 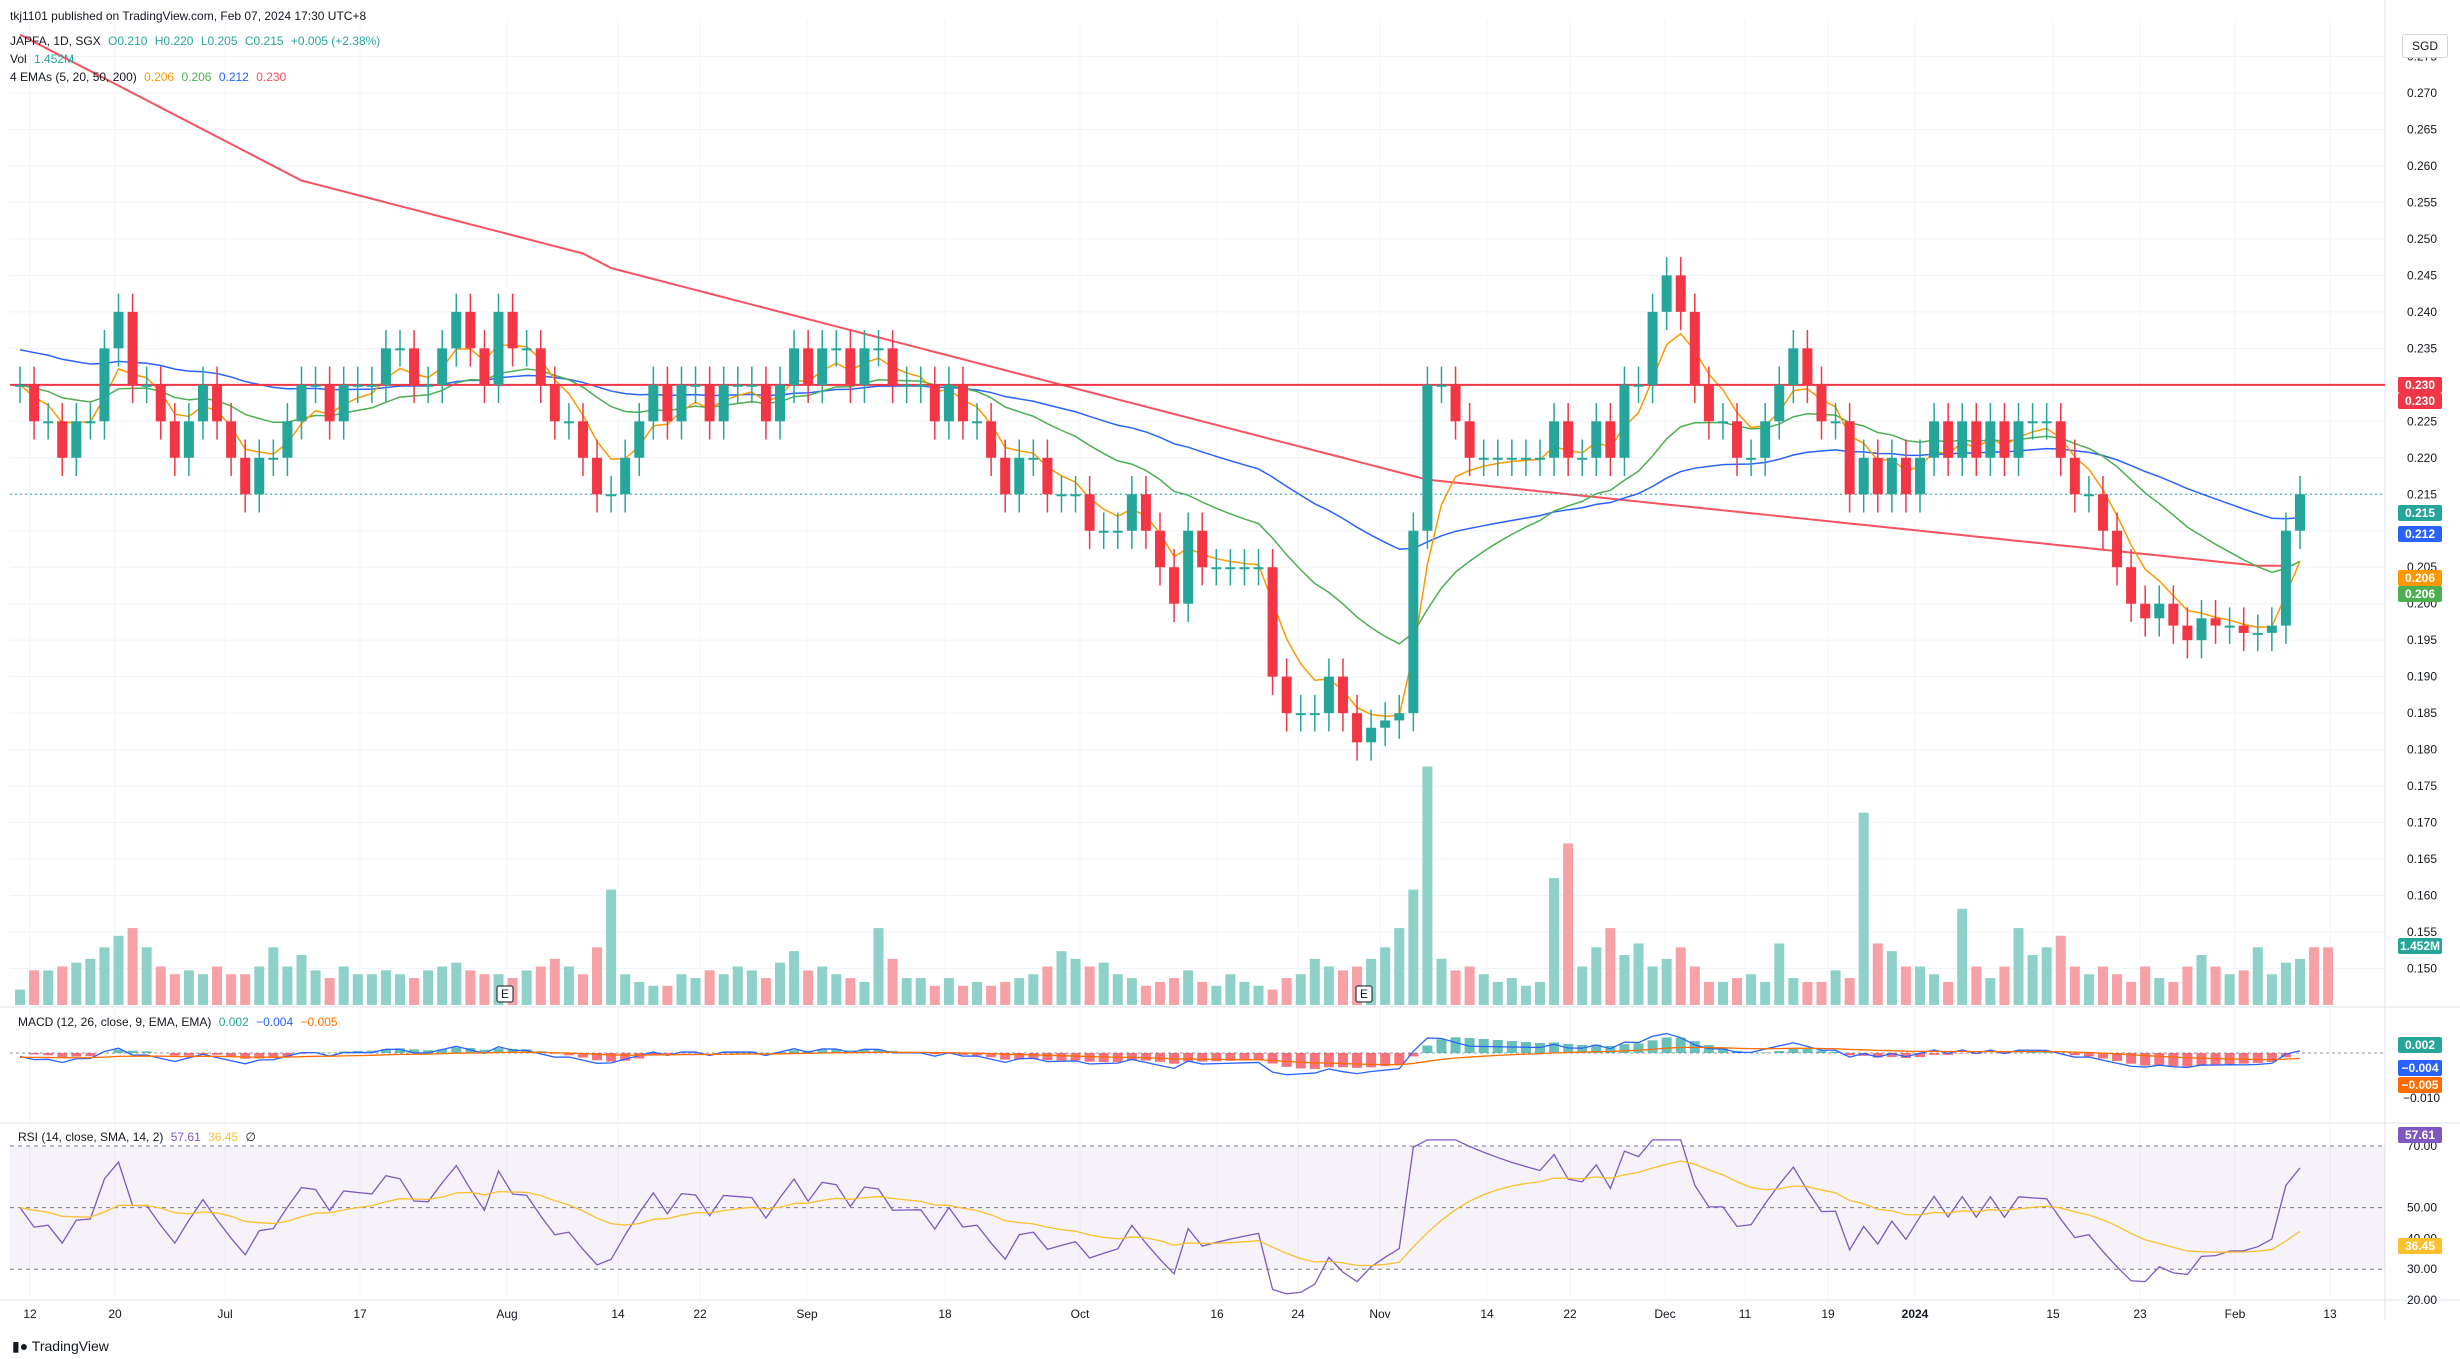 I want to click on time-tick-label: Oct, so click(x=1080, y=1314).